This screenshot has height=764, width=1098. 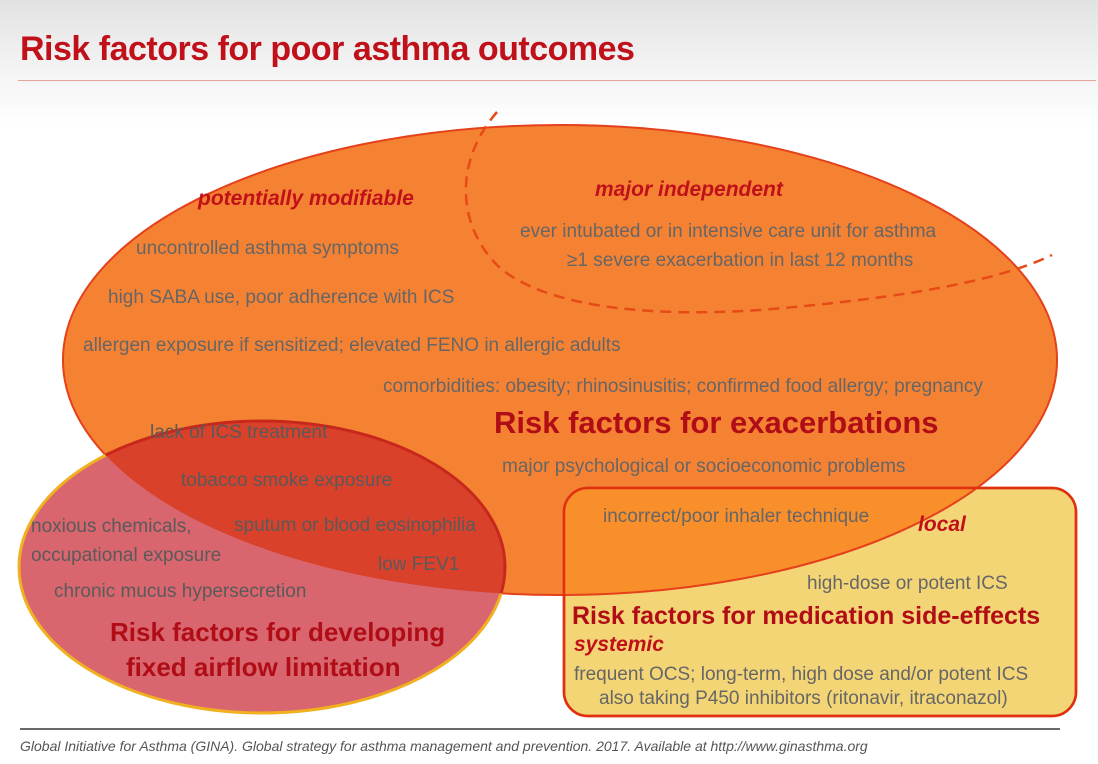 I want to click on fixed-airflow-item: chronic mucus hypersecretion, so click(x=180, y=591).